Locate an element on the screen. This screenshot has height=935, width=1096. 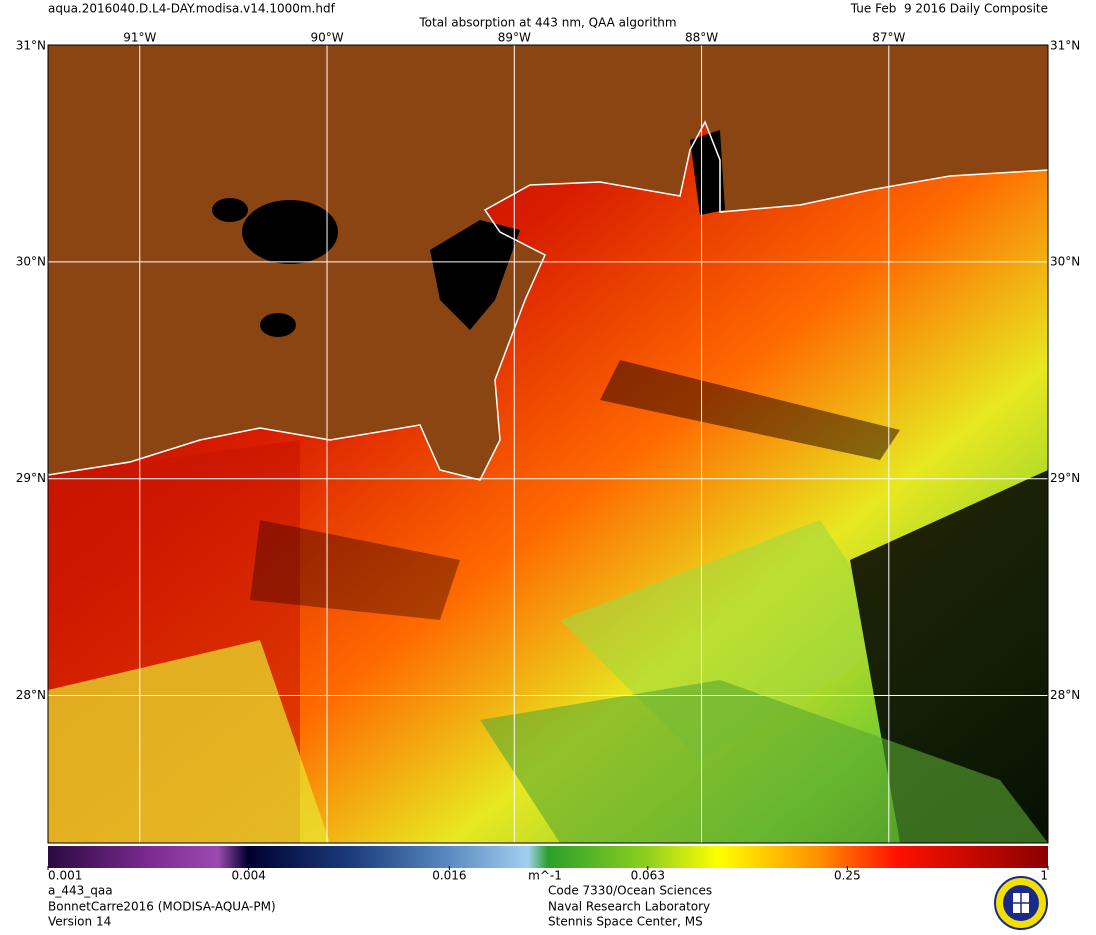
lon-label: 88°W is located at coordinates (701, 38).